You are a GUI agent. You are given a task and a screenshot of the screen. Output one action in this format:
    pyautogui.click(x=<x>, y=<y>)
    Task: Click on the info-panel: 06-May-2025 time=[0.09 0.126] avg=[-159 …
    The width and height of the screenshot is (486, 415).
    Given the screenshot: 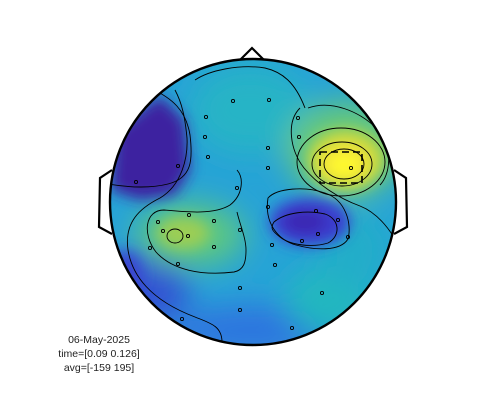 What is the action you would take?
    pyautogui.click(x=99, y=354)
    